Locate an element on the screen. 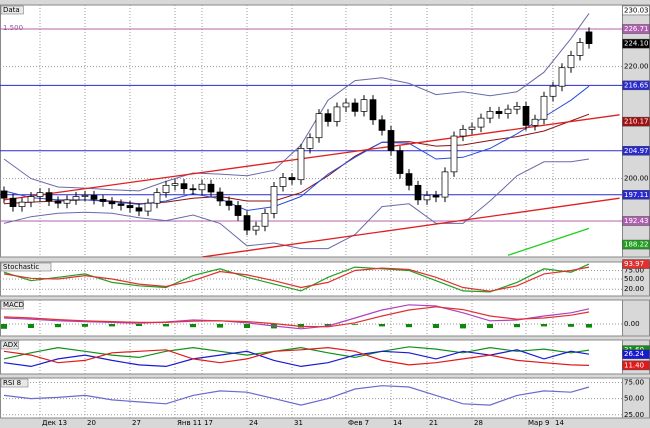  y-tick-label: 200.00 is located at coordinates (636, 179).